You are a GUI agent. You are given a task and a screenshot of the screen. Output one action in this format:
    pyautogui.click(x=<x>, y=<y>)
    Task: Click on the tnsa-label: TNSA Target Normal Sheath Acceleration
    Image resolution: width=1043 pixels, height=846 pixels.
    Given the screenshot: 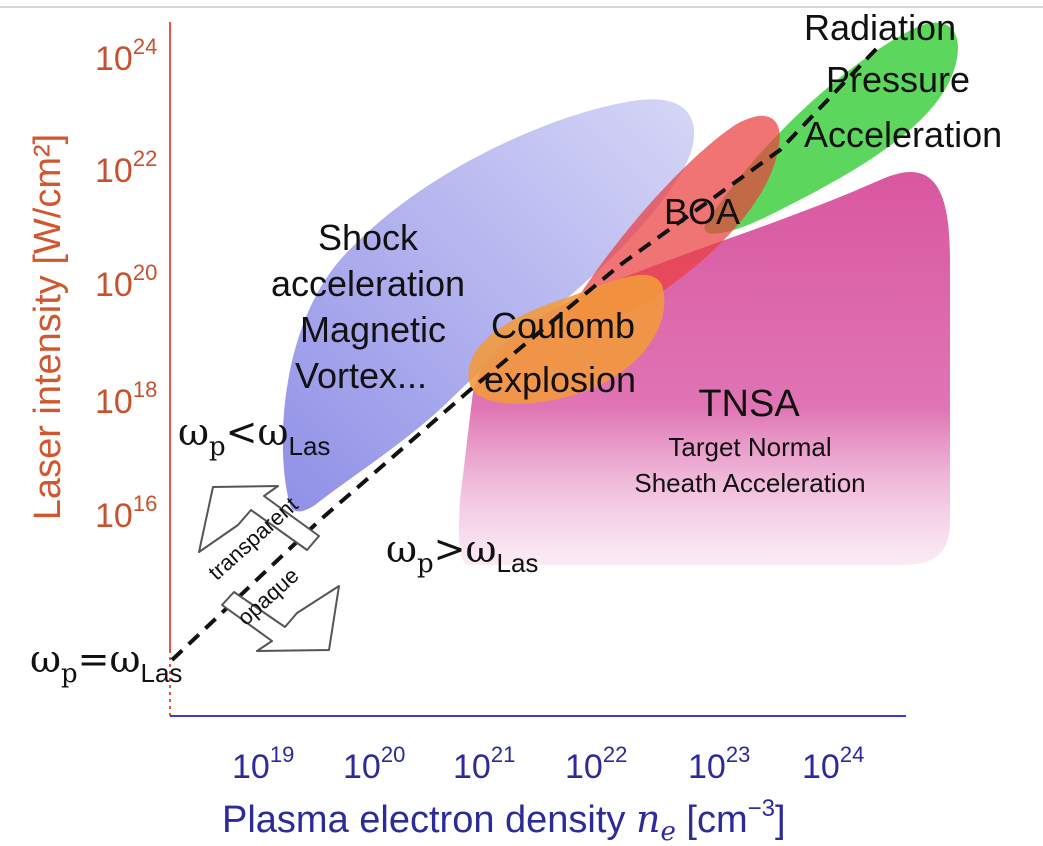 What is the action you would take?
    pyautogui.click(x=749, y=440)
    